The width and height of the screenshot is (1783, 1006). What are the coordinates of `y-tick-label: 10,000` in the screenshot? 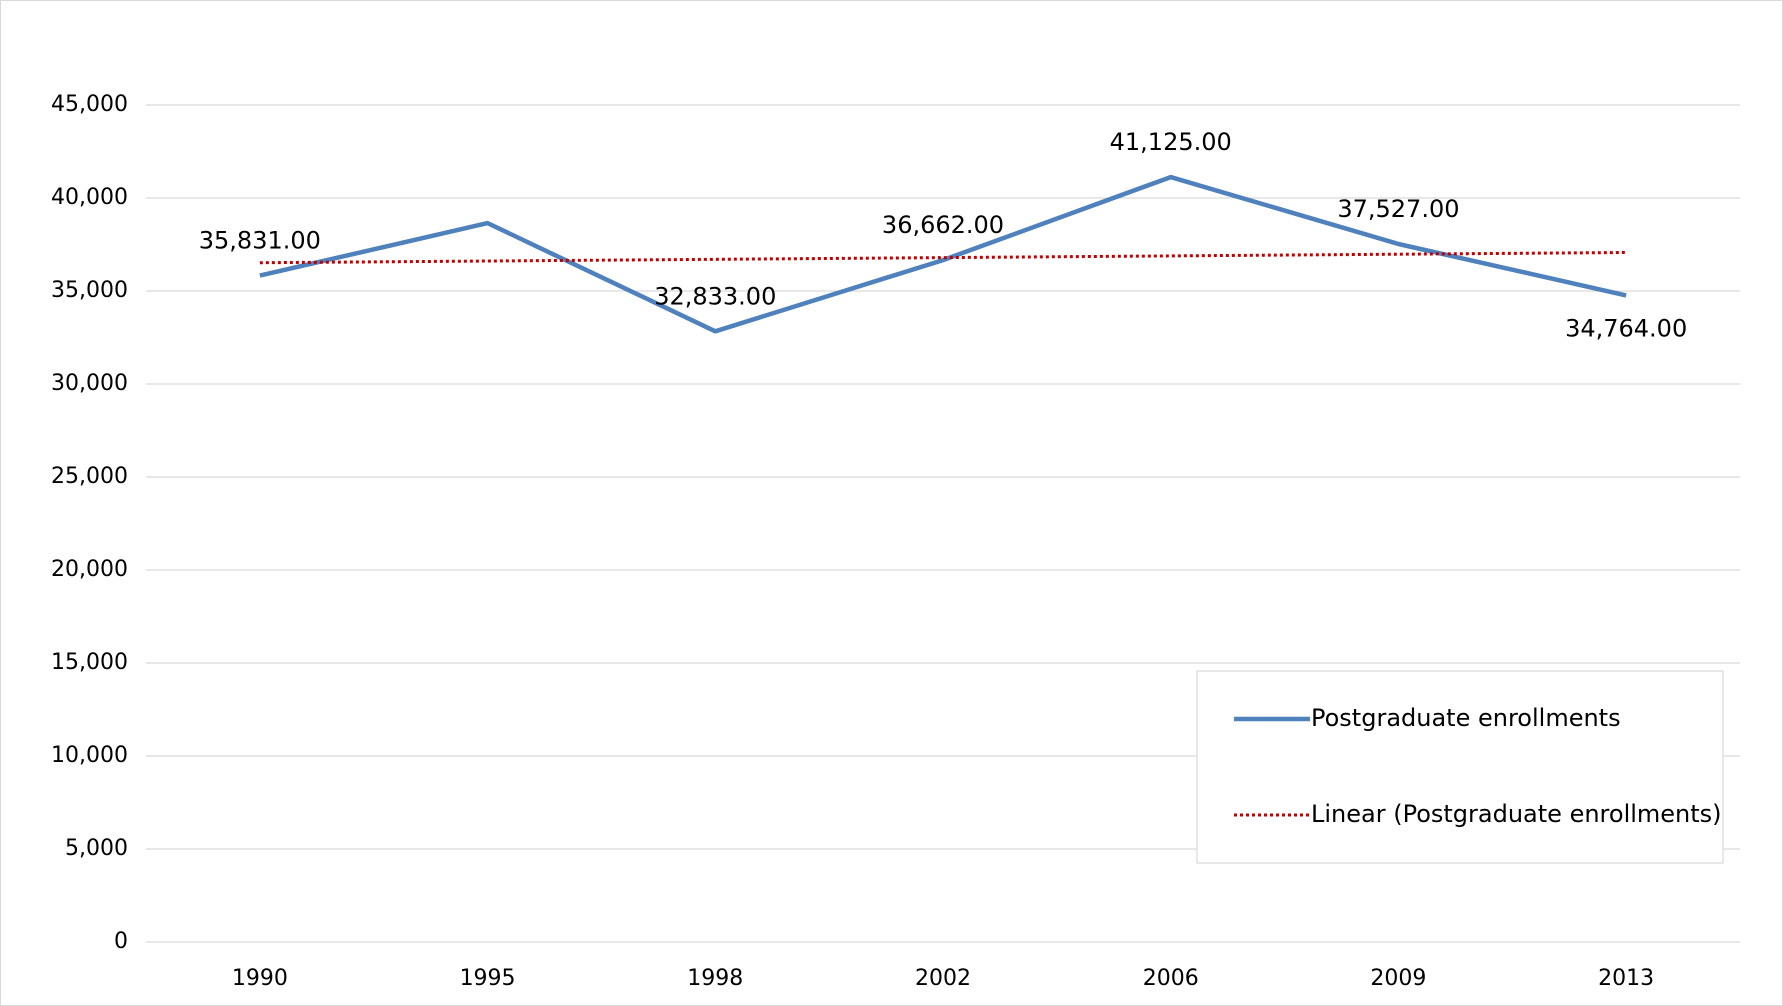 It's located at (89, 755).